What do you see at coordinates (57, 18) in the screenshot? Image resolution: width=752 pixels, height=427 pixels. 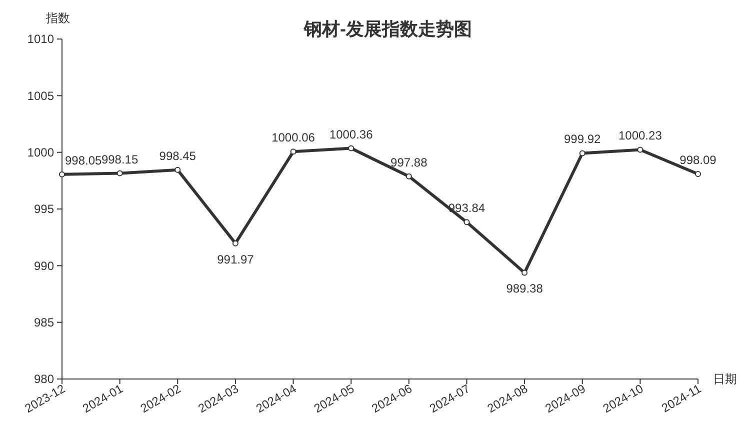 I see `y-axis-title: 指数` at bounding box center [57, 18].